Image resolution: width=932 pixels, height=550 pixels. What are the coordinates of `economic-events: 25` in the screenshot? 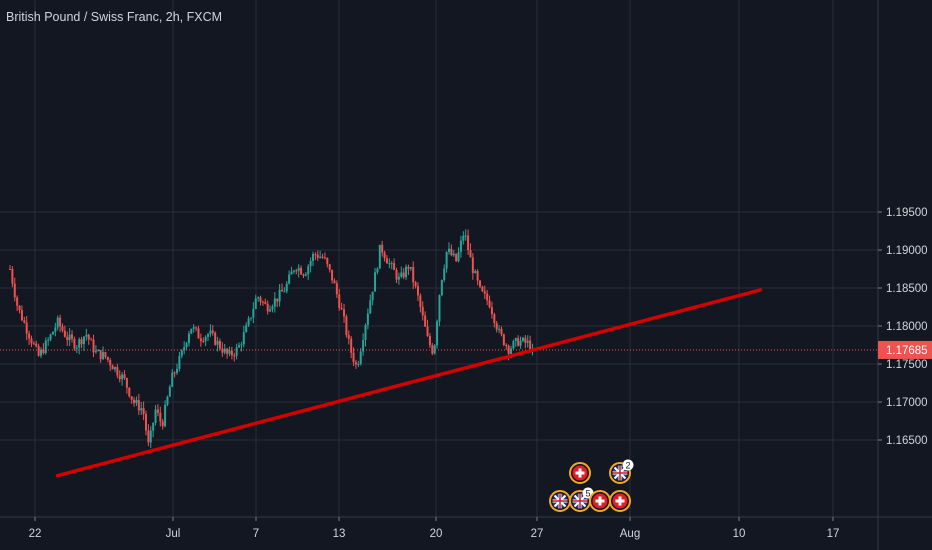 It's located at (591, 485).